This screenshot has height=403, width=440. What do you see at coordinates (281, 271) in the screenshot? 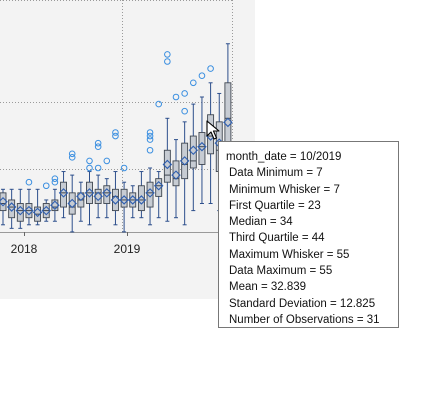
I see `tooltip-line-data-maximum: Data Maximum = 55` at bounding box center [281, 271].